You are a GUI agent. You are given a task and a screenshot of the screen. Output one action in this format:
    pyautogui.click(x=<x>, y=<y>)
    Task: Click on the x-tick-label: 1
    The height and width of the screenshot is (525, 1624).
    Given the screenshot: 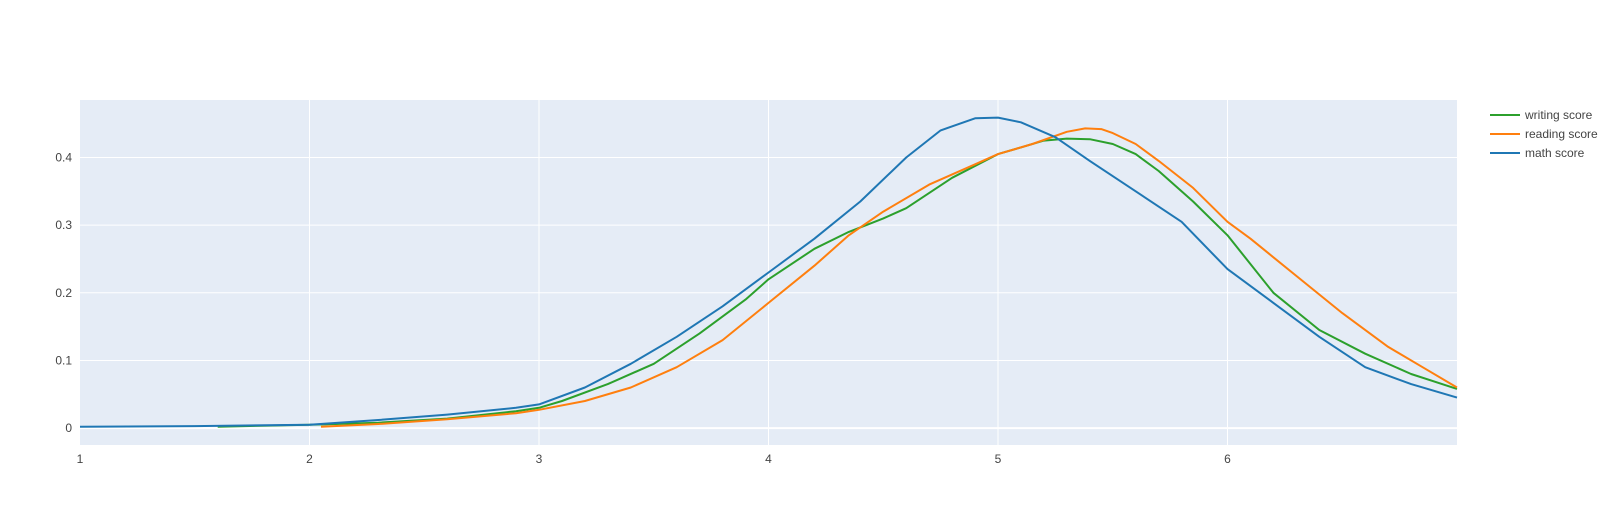 What is the action you would take?
    pyautogui.click(x=80, y=459)
    